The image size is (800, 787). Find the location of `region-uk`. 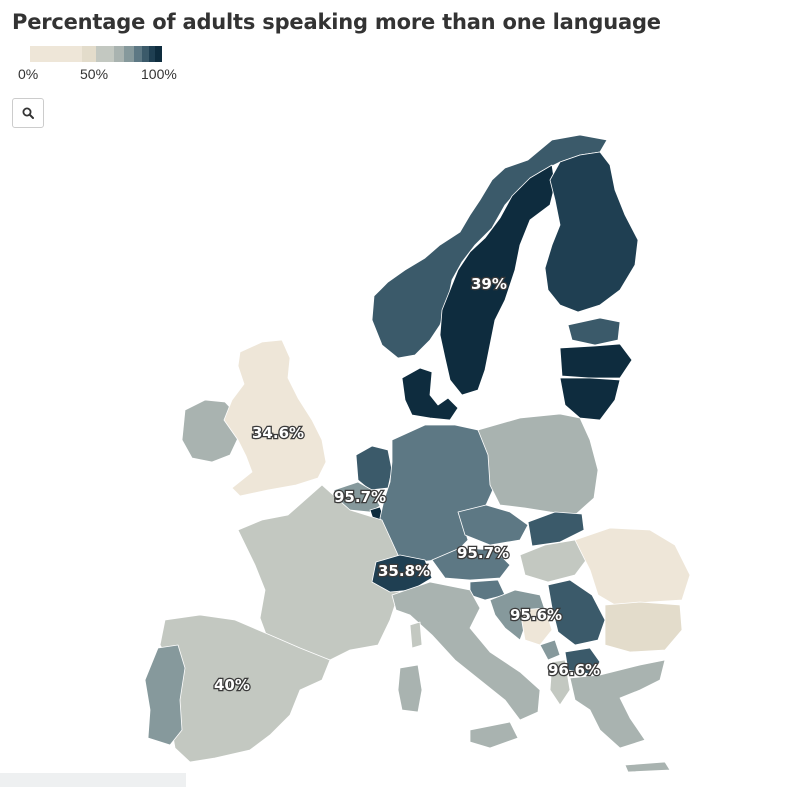

region-uk is located at coordinates (275, 418).